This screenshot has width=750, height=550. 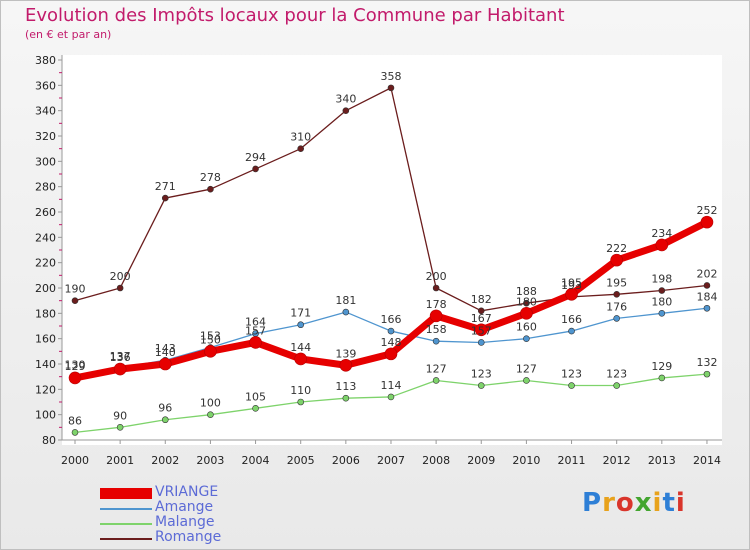 What do you see at coordinates (661, 233) in the screenshot?
I see `data-label-vriange: 234` at bounding box center [661, 233].